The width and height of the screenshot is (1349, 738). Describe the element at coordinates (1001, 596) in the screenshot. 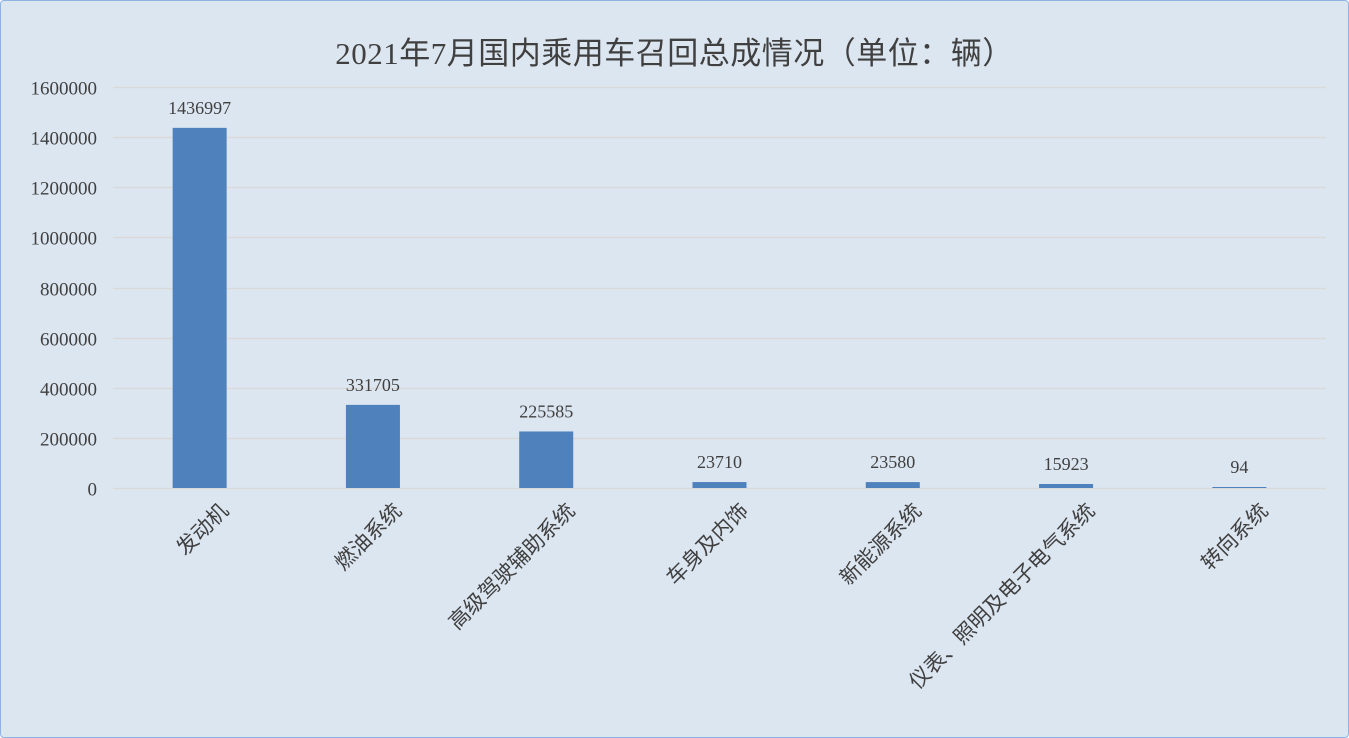

I see `x-category-label: 仪表、照明及电子电气系统` at that location.